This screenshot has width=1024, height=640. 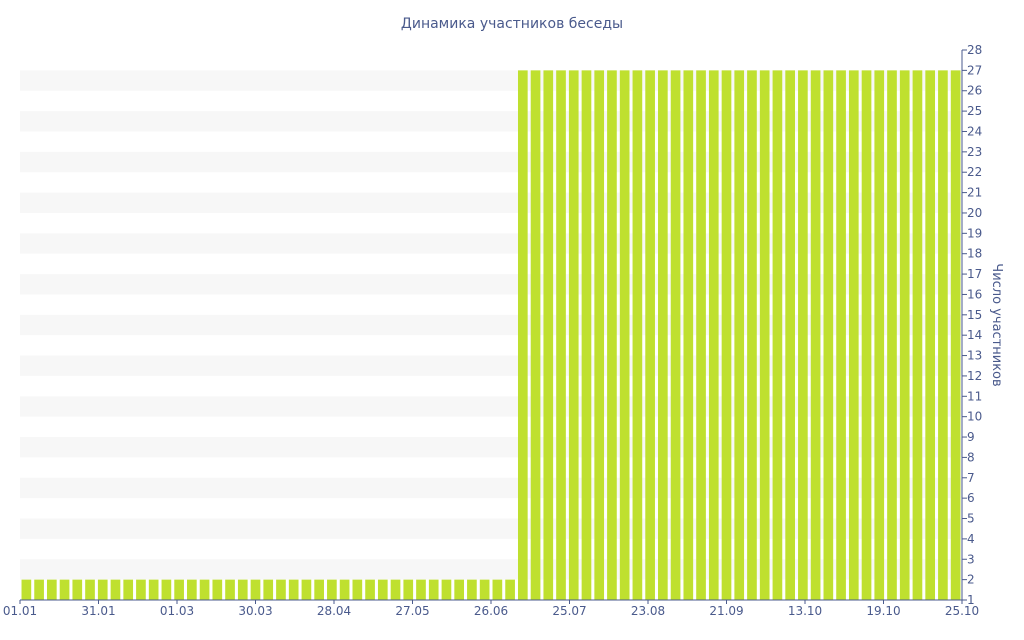 I want to click on y-tick-label: 9, so click(x=971, y=437).